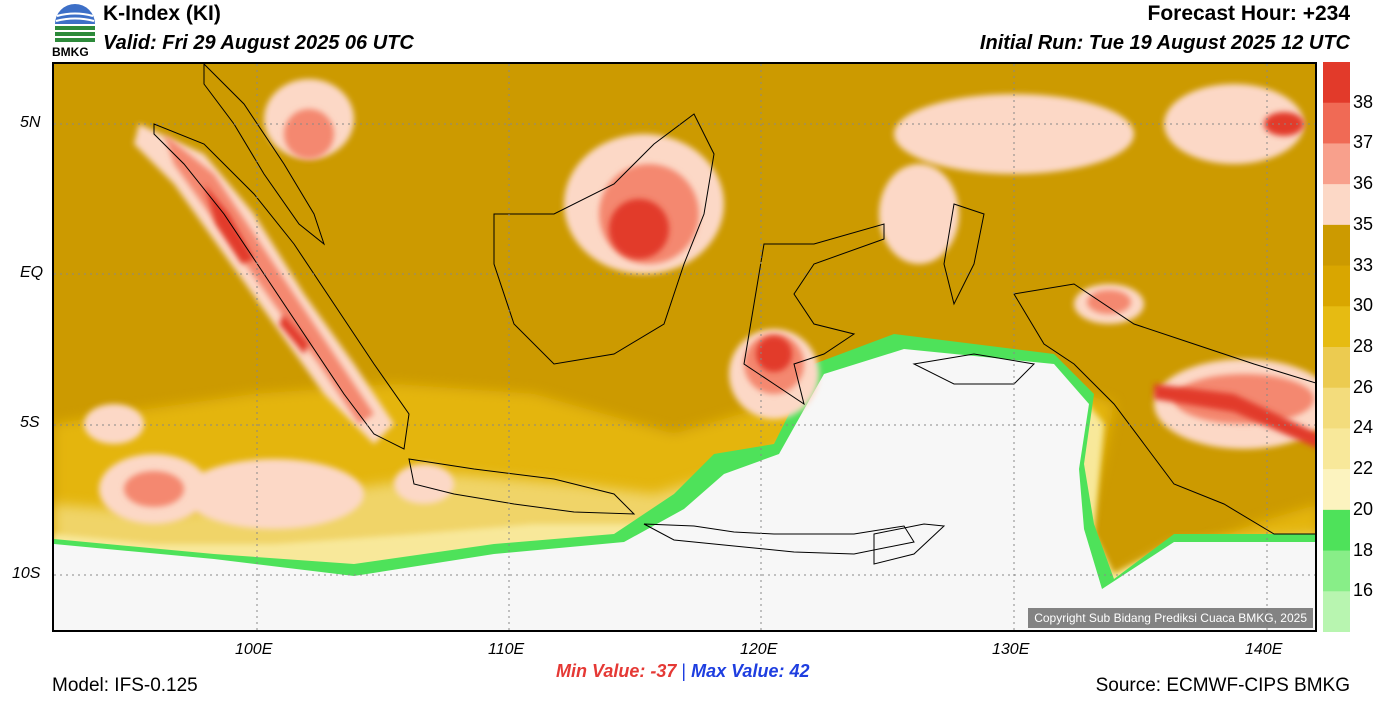 The image size is (1400, 709). I want to click on lat-label-10s: 10S, so click(26, 573).